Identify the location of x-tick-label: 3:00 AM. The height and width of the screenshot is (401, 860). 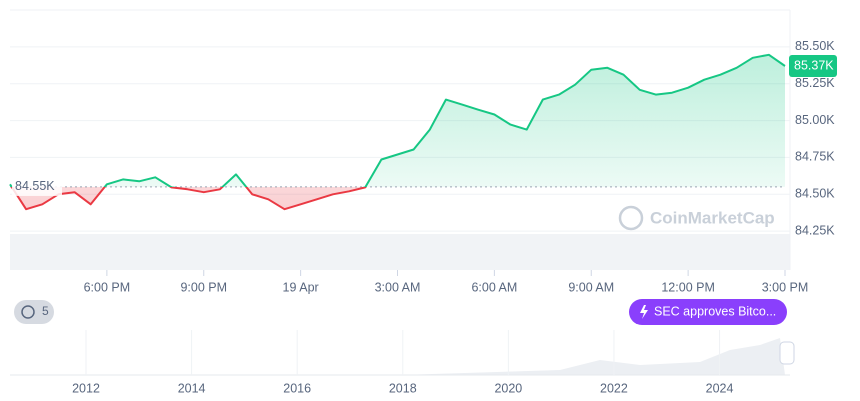
(398, 287).